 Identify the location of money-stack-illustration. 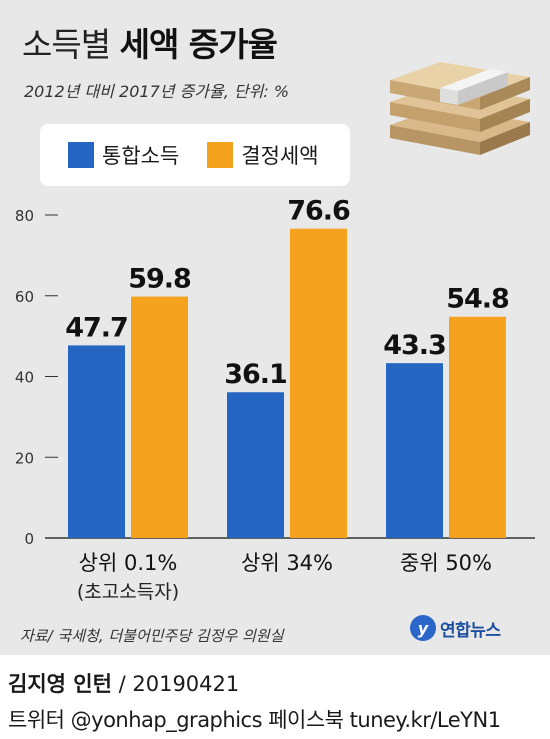
(460, 108).